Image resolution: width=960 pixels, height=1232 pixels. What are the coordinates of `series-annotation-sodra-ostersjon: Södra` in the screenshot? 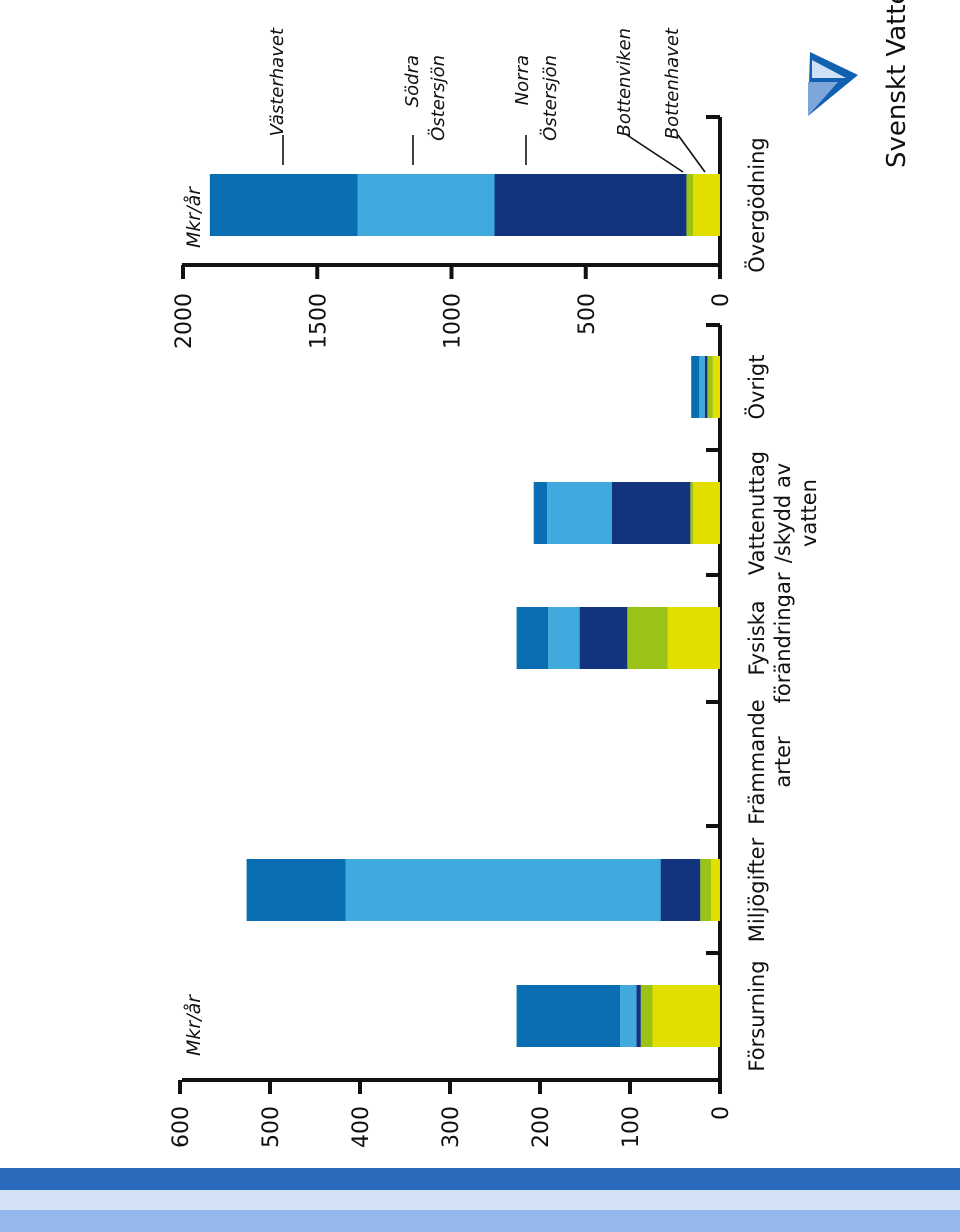 It's located at (412, 81).